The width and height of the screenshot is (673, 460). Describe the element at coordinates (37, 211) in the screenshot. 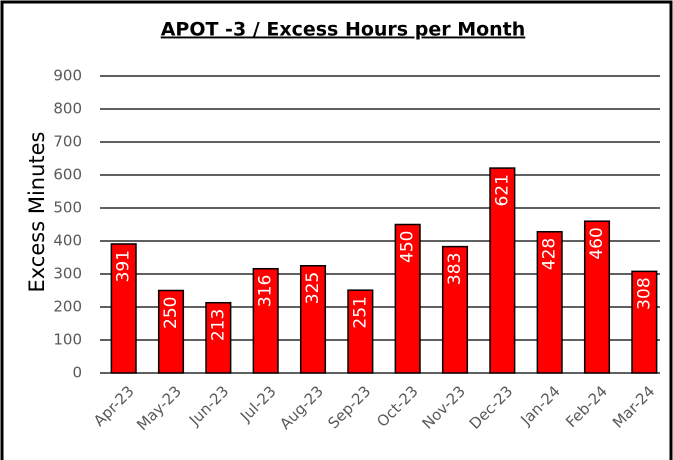

I see `y-axis-label: Excess Minutes` at that location.